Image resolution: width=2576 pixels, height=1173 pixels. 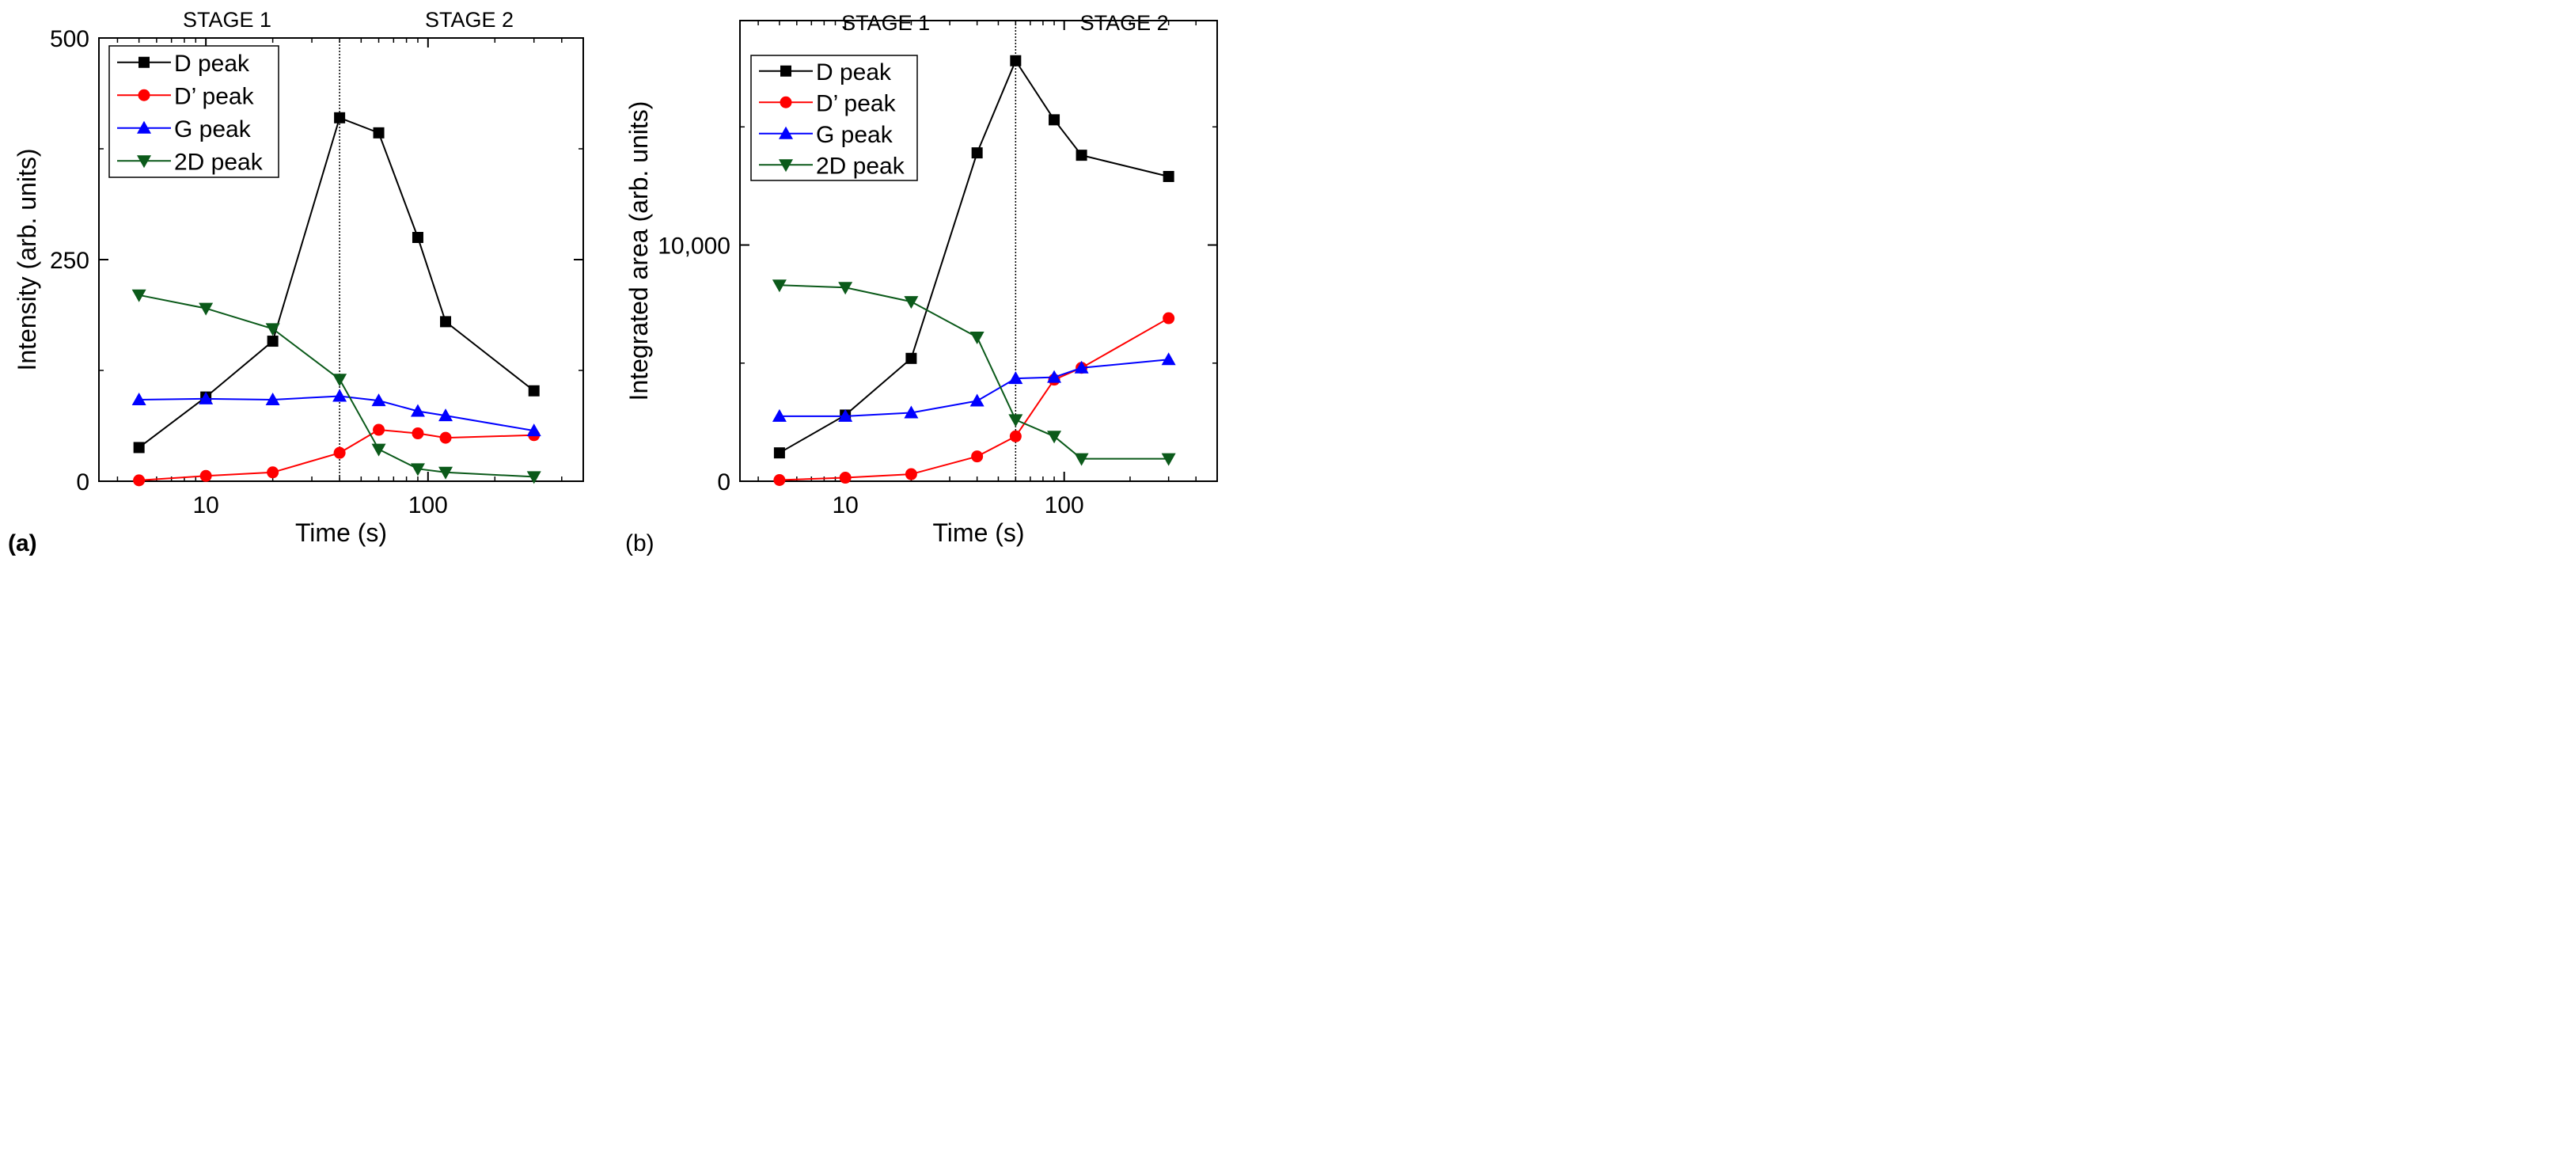 What do you see at coordinates (22, 543) in the screenshot?
I see `panel-label: (a)` at bounding box center [22, 543].